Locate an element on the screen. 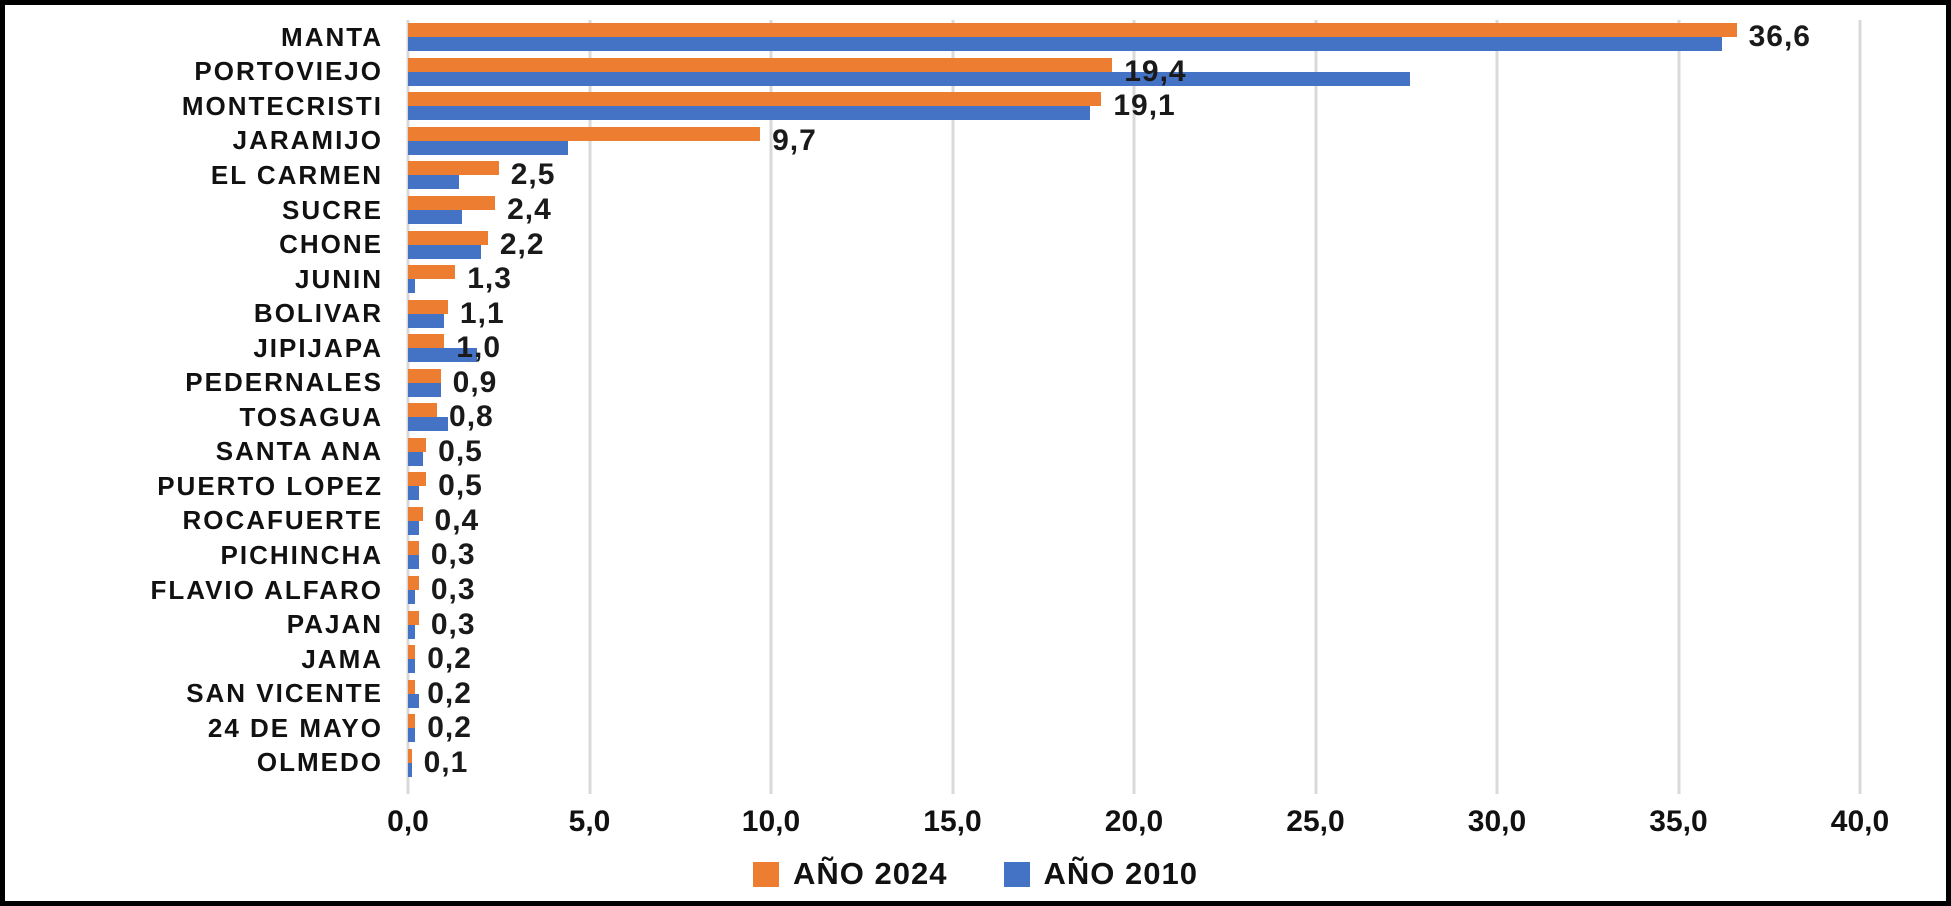 This screenshot has height=906, width=1951. category-label: MANTA is located at coordinates (332, 36).